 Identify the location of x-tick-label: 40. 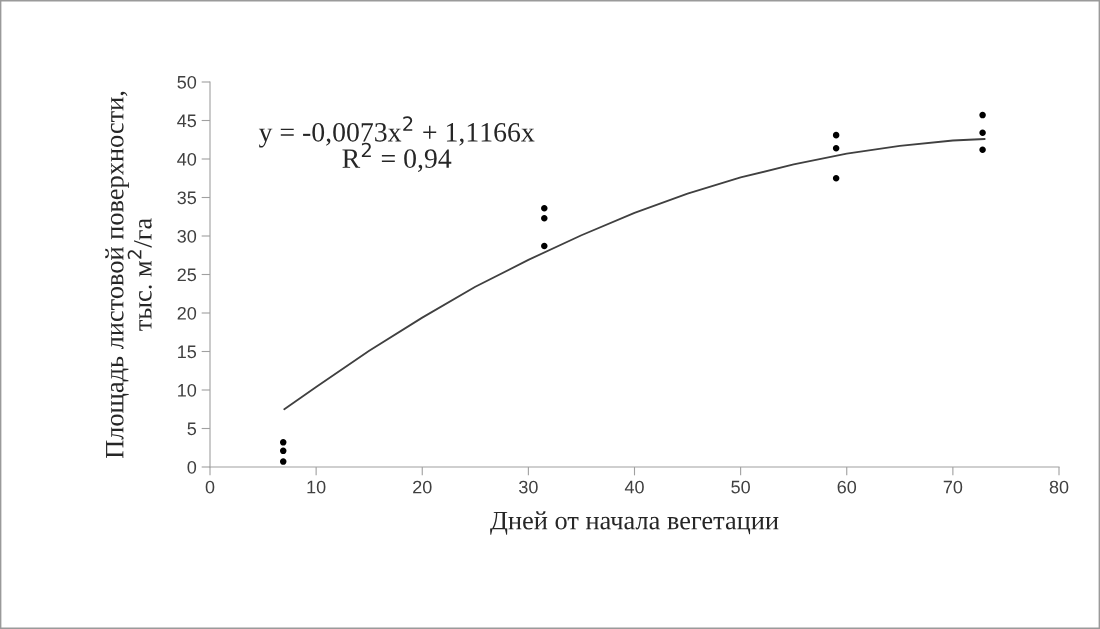
(634, 487).